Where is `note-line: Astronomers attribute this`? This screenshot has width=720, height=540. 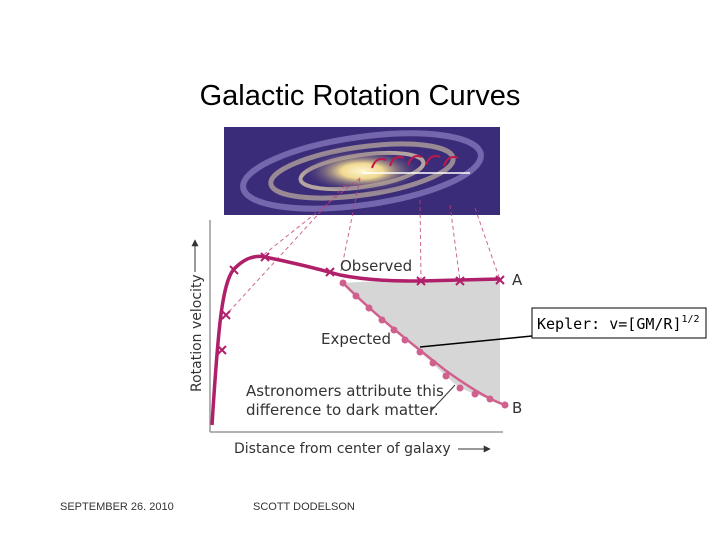
note-line: Astronomers attribute this is located at coordinates (345, 391).